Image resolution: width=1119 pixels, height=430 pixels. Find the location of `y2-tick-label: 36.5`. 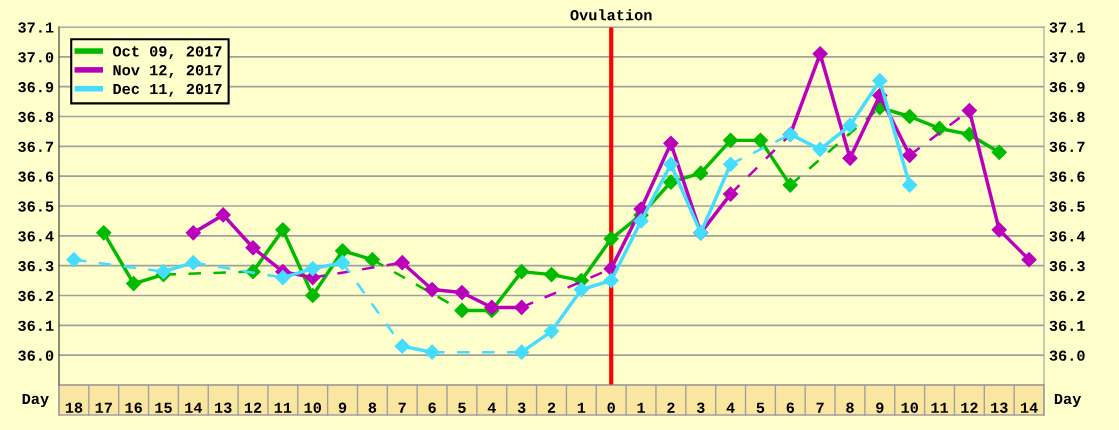

y2-tick-label: 36.5 is located at coordinates (1067, 206).